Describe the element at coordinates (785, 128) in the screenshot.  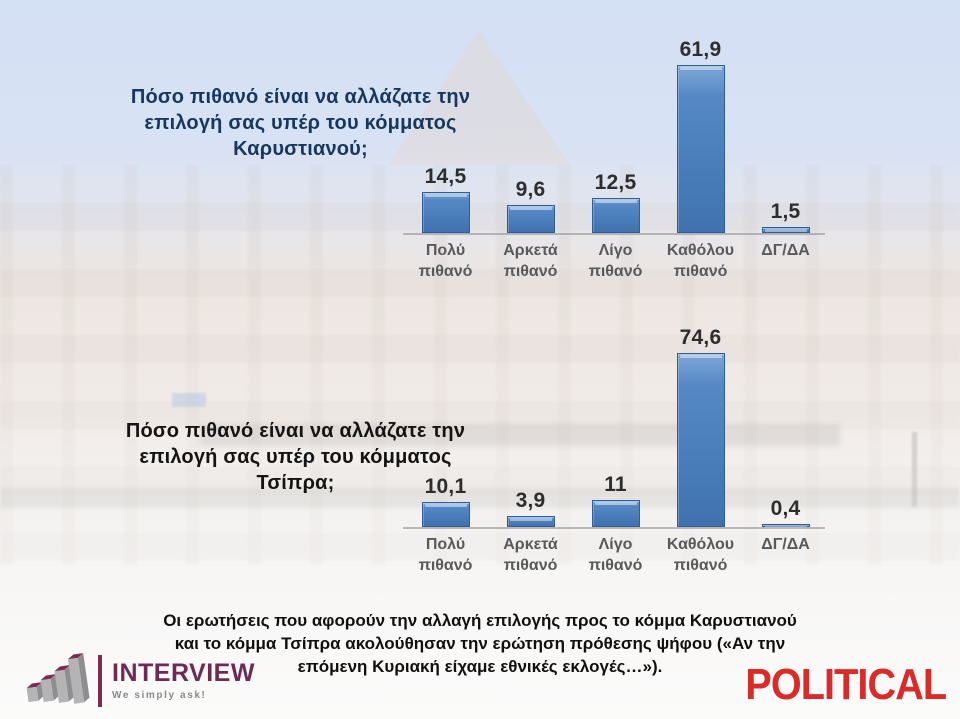
I see `bar-column: 1,5` at that location.